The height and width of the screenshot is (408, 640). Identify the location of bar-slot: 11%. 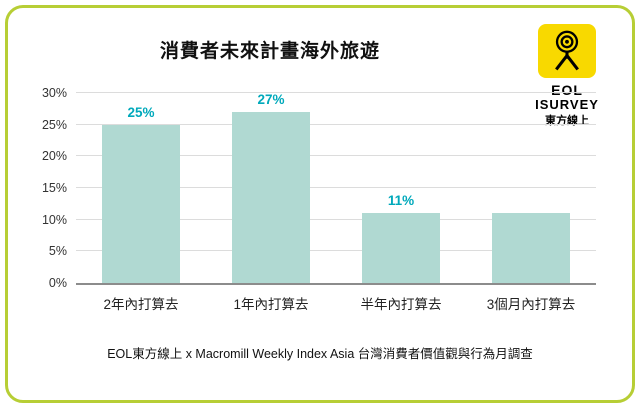
(401, 188).